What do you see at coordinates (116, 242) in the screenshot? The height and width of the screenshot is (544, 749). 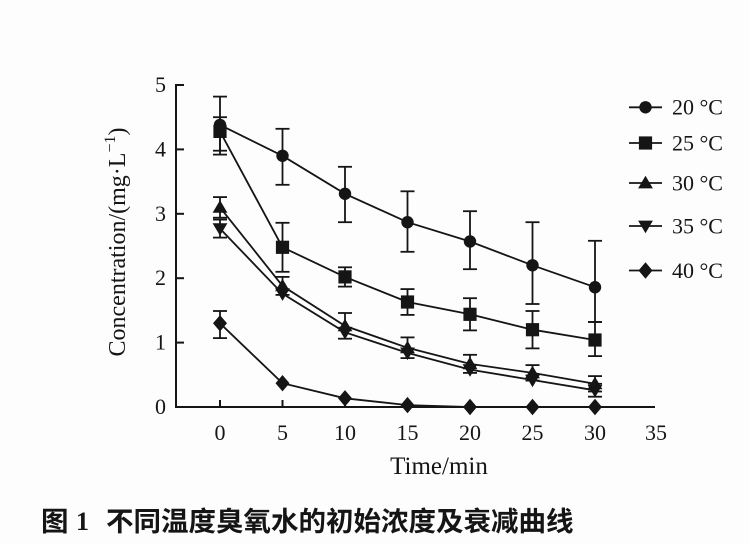 I see `svg-text: Concentration/(mg·L−1)` at bounding box center [116, 242].